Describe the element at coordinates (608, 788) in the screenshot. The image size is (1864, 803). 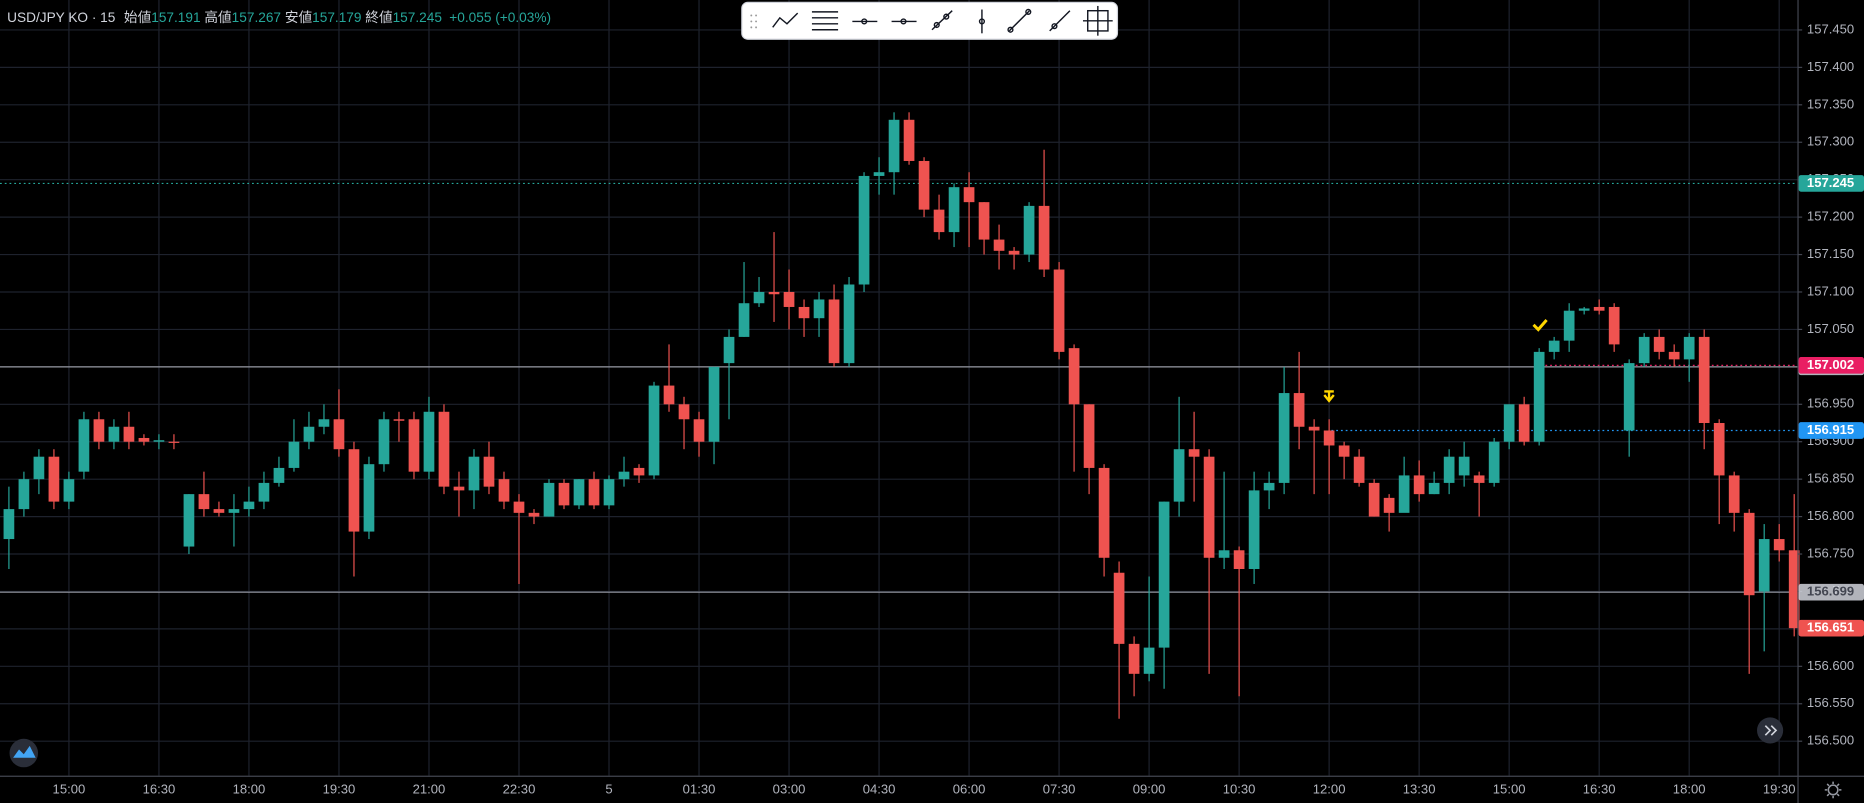
I see `x-tick-label: 5` at that location.